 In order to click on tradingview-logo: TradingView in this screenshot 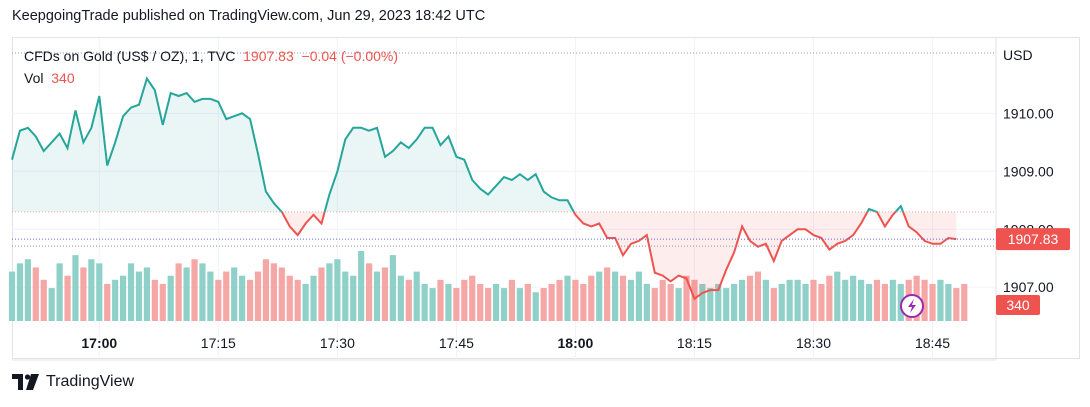, I will do `click(73, 382)`.